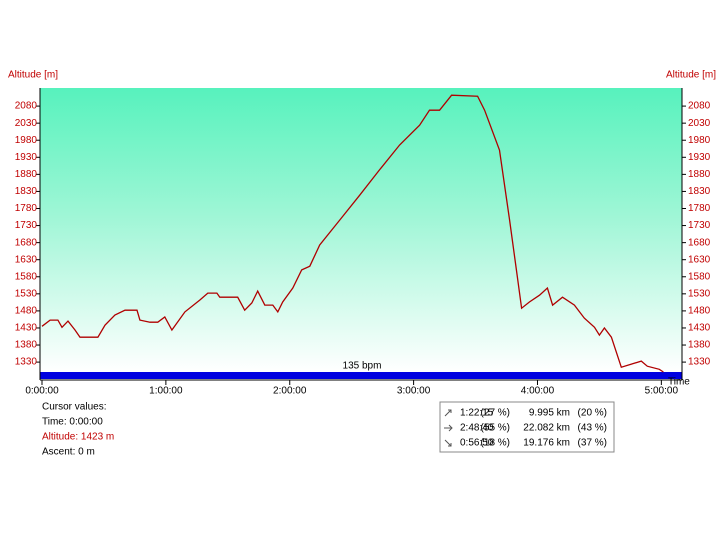 Image resolution: width=720 pixels, height=540 pixels. What do you see at coordinates (477, 443) in the screenshot?
I see `stats-text: 0:56:50` at bounding box center [477, 443].